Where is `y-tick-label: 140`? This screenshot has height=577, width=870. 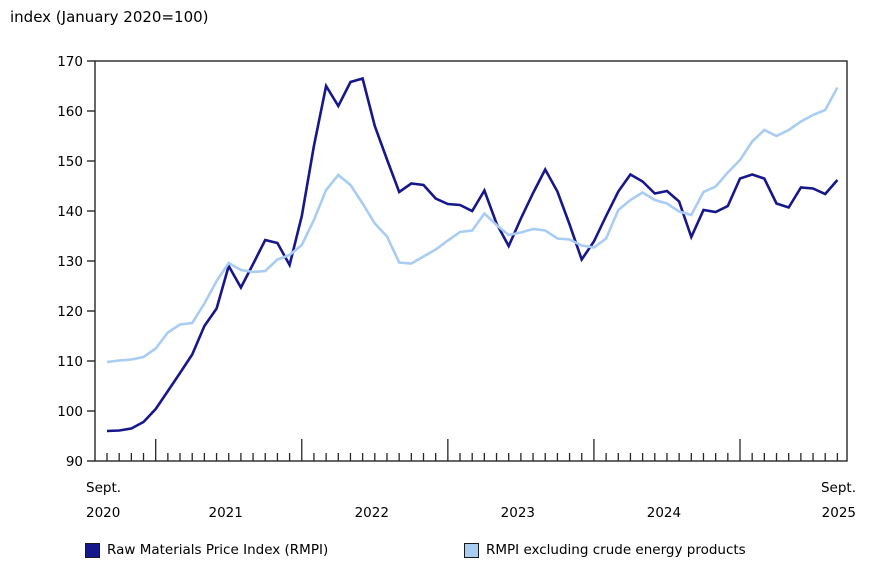 y-tick-label: 140 is located at coordinates (70, 212).